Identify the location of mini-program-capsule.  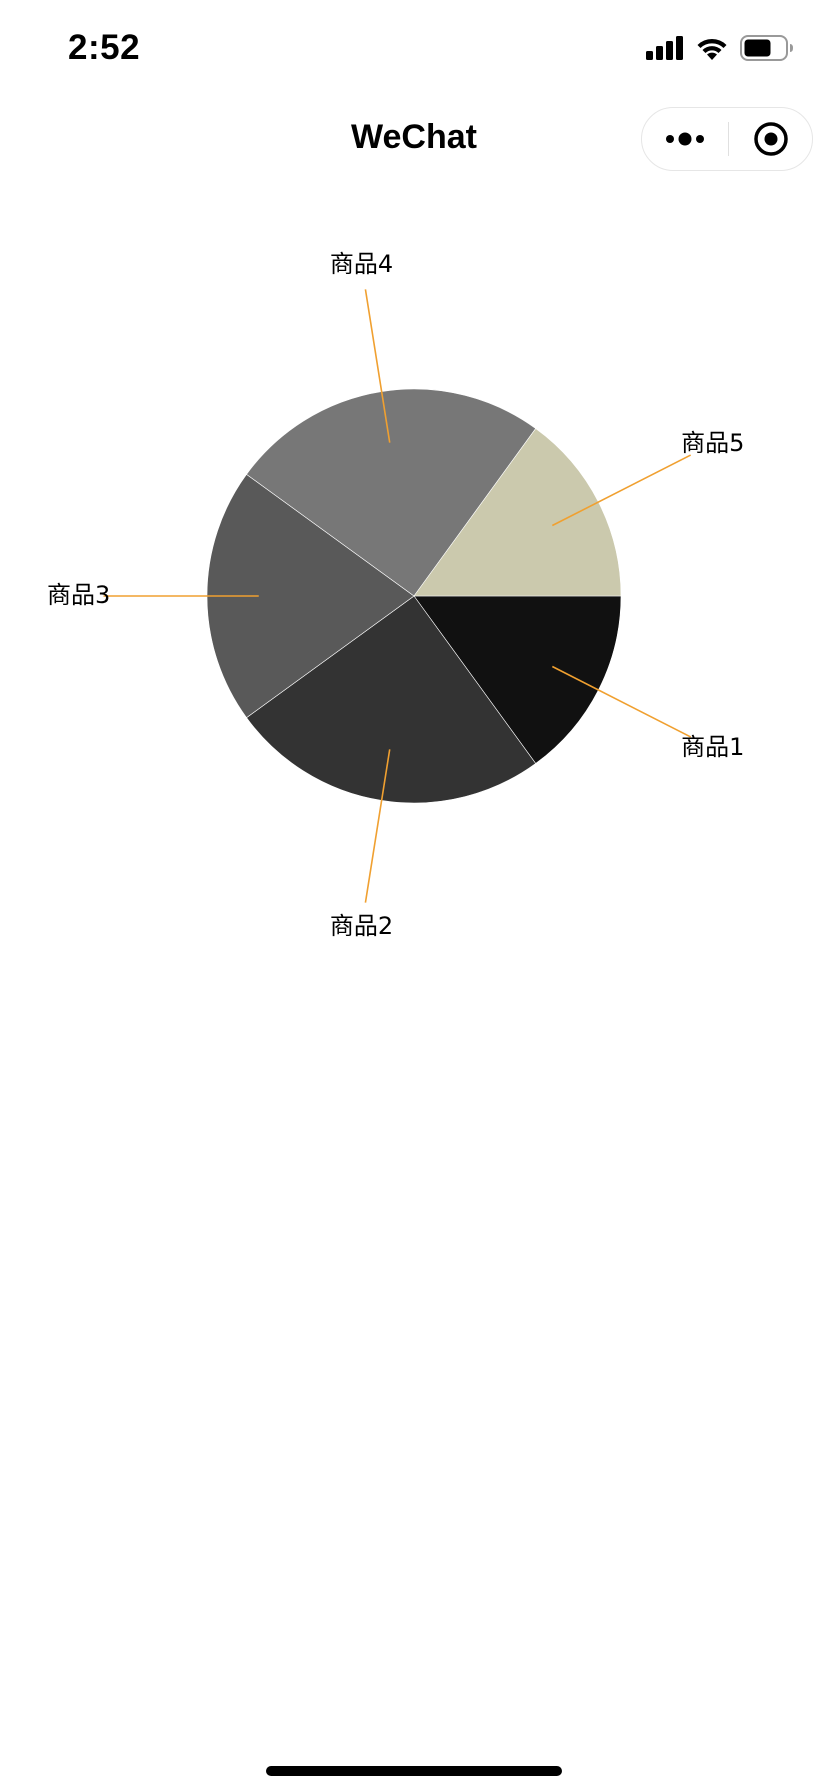
(727, 139).